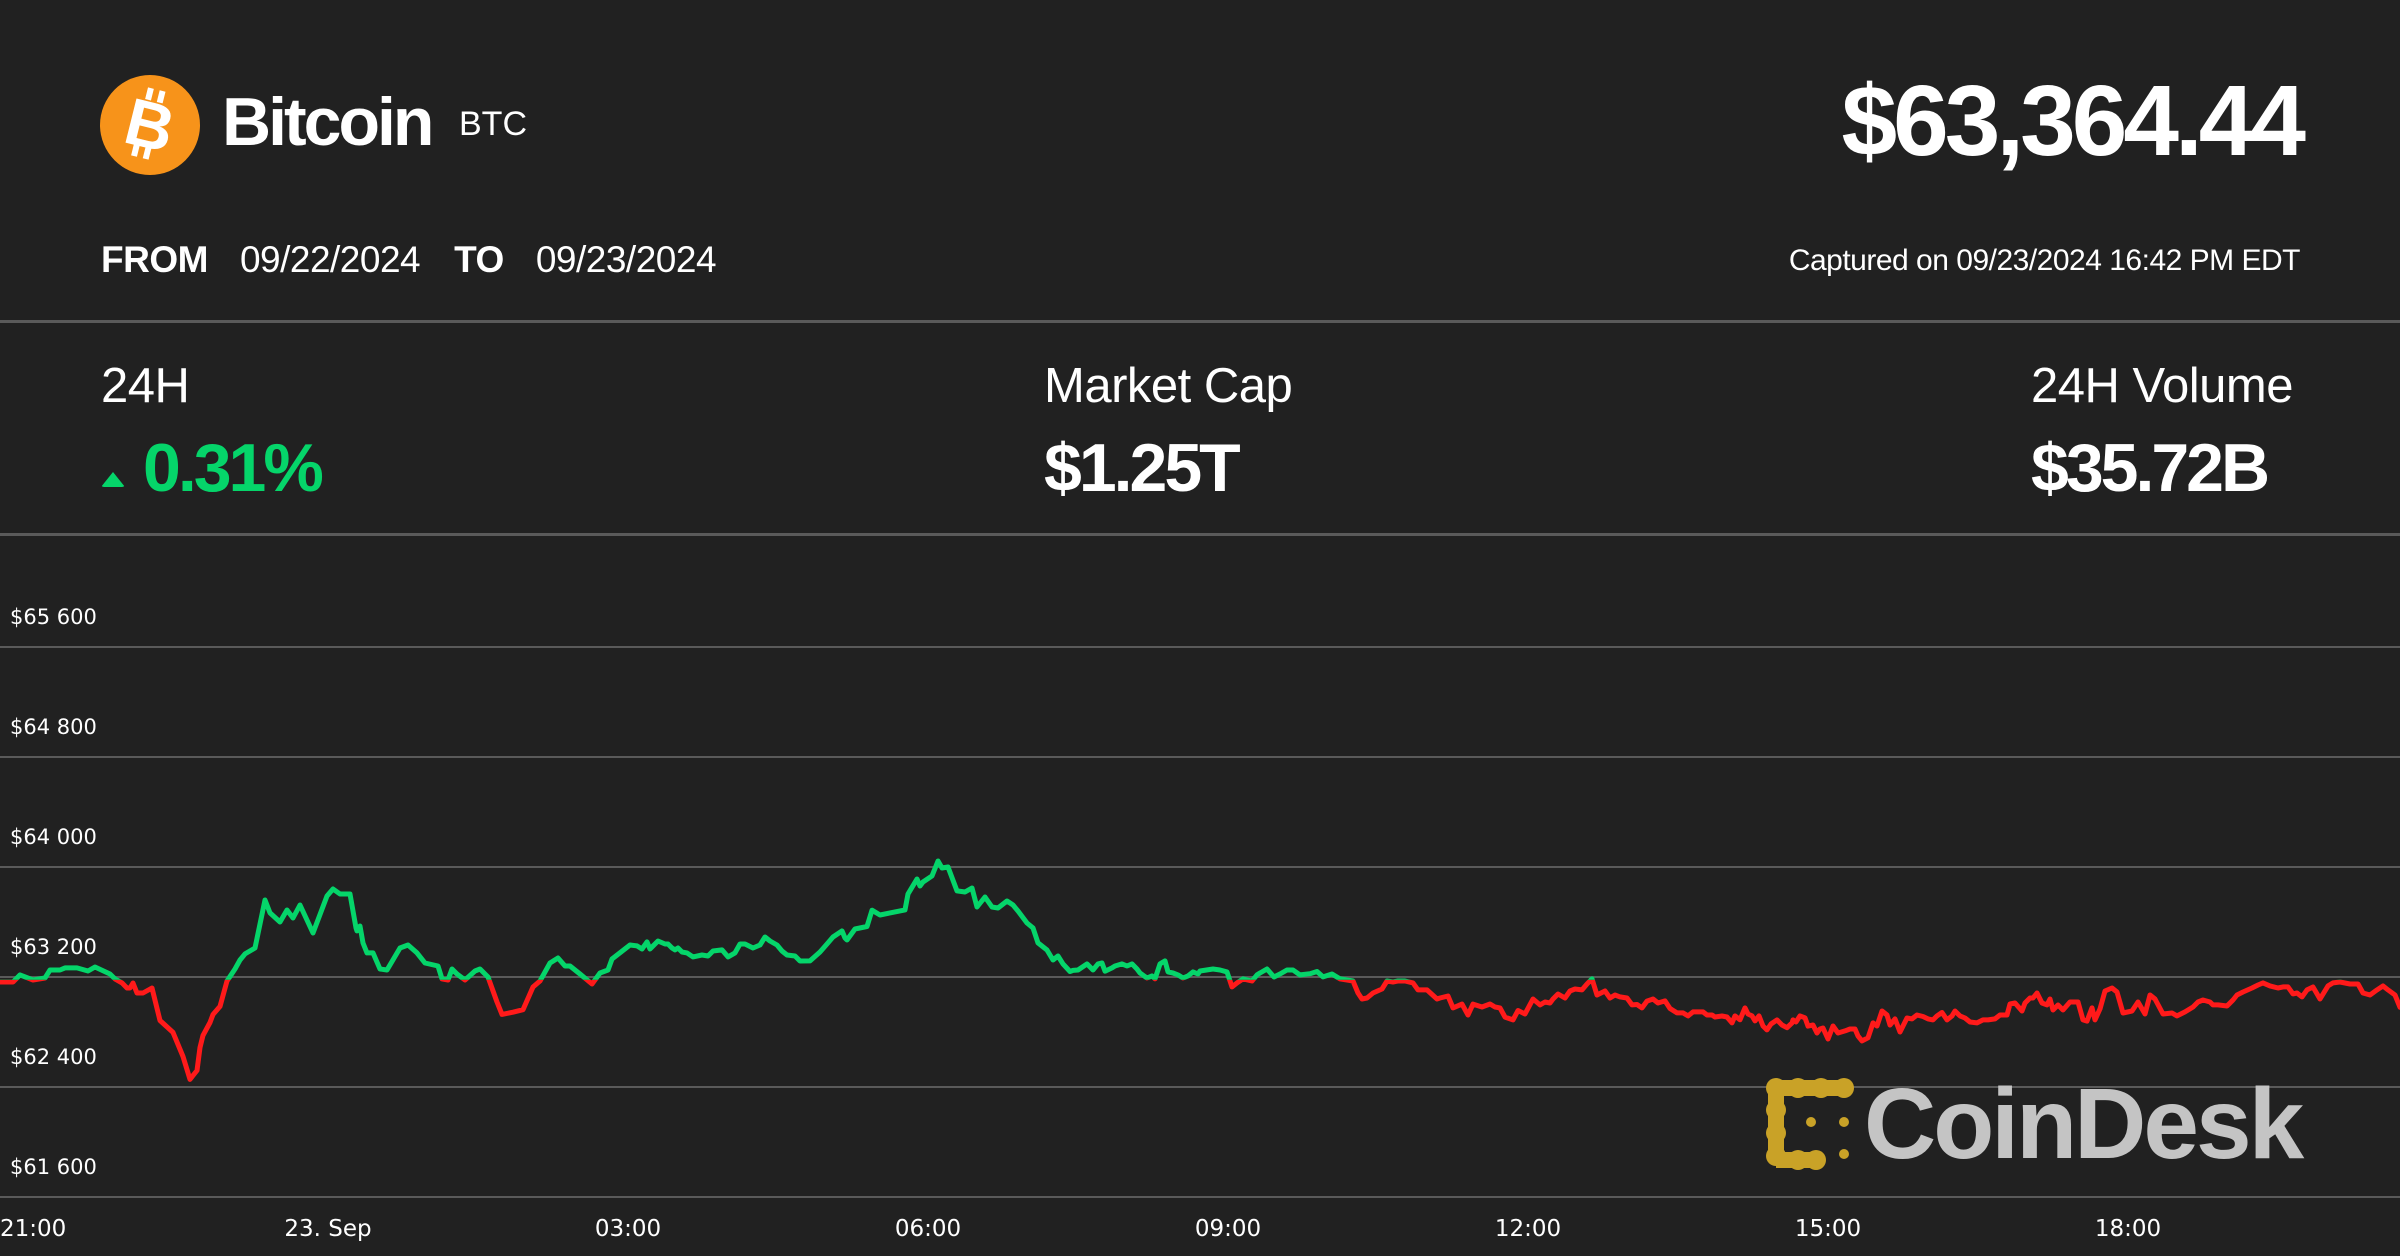  Describe the element at coordinates (626, 259) in the screenshot. I see `to-date: 09/23/2024` at that location.